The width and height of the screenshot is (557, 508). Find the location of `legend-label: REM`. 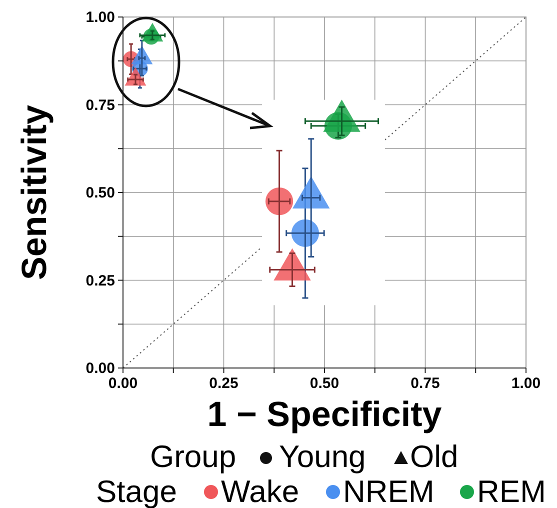

legend-label: REM is located at coordinates (511, 491).